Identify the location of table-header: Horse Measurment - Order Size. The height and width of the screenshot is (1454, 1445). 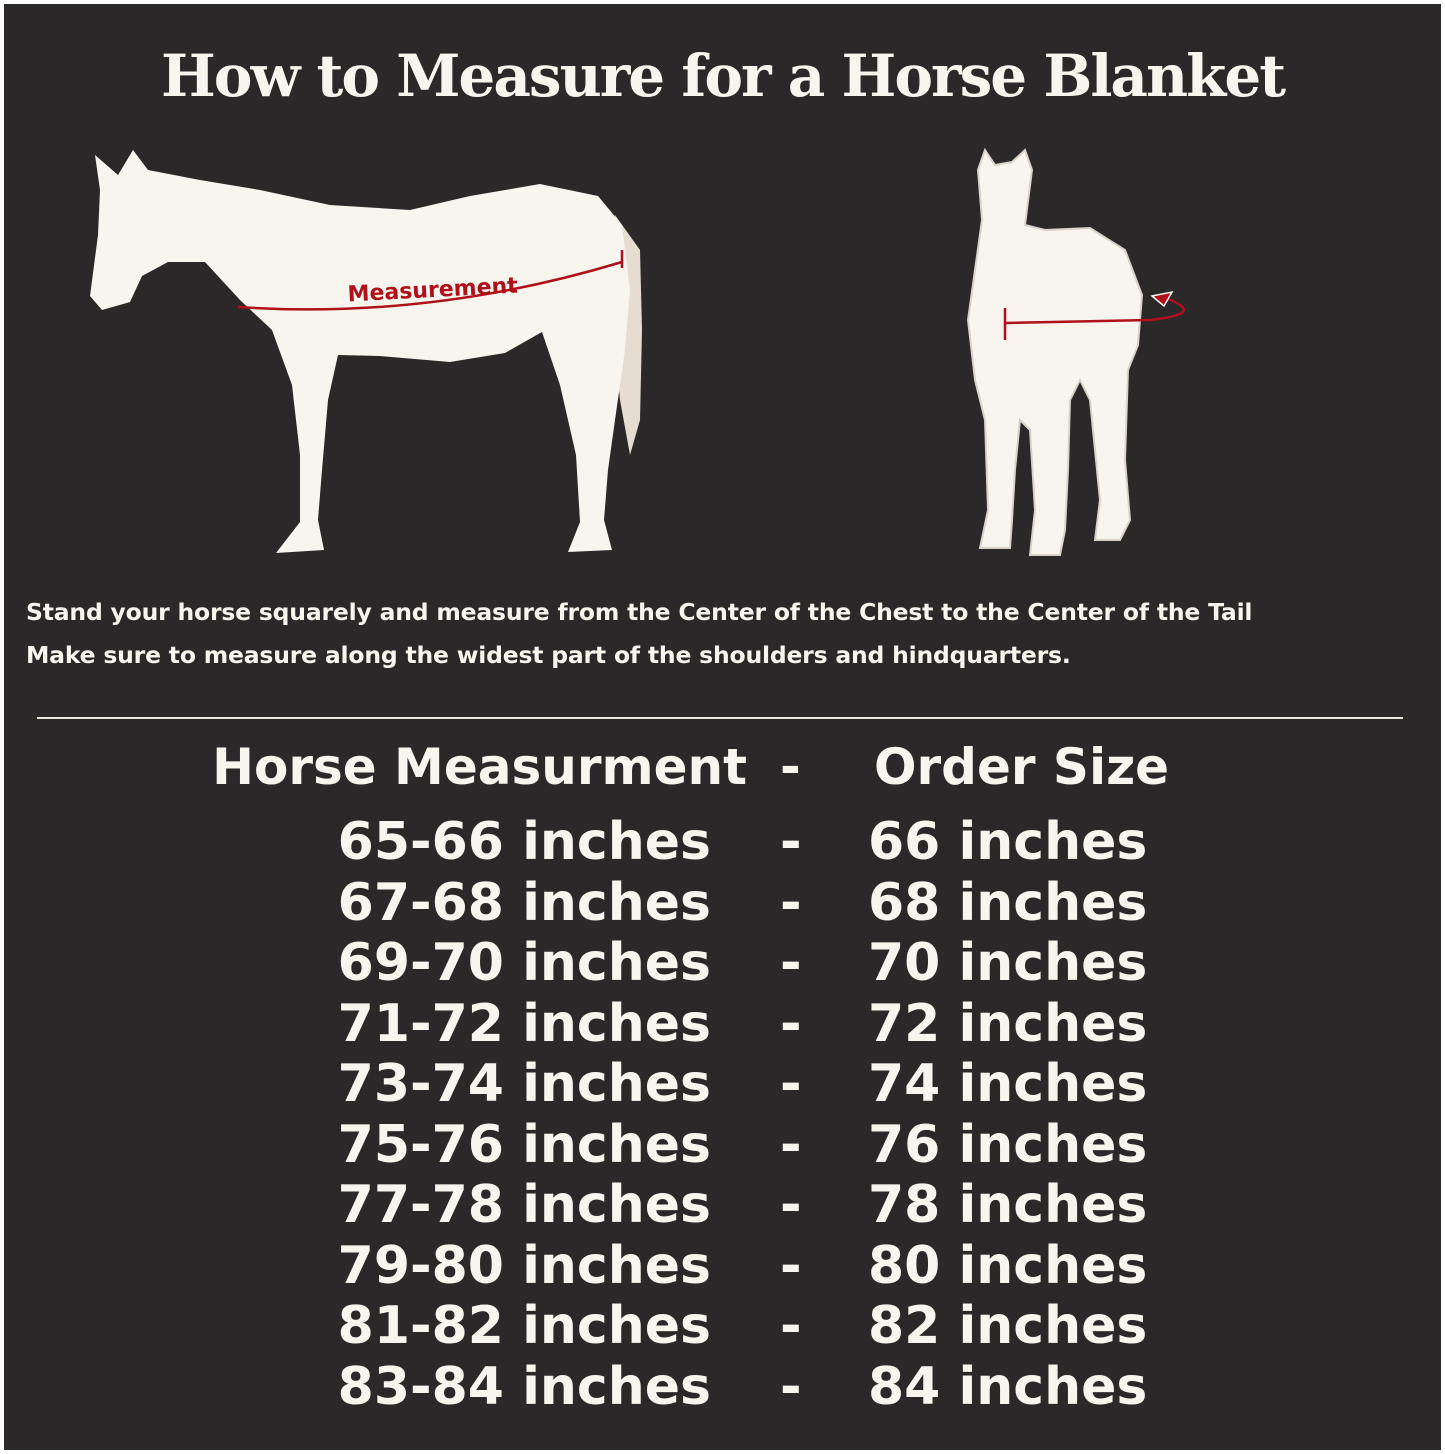
(722, 768).